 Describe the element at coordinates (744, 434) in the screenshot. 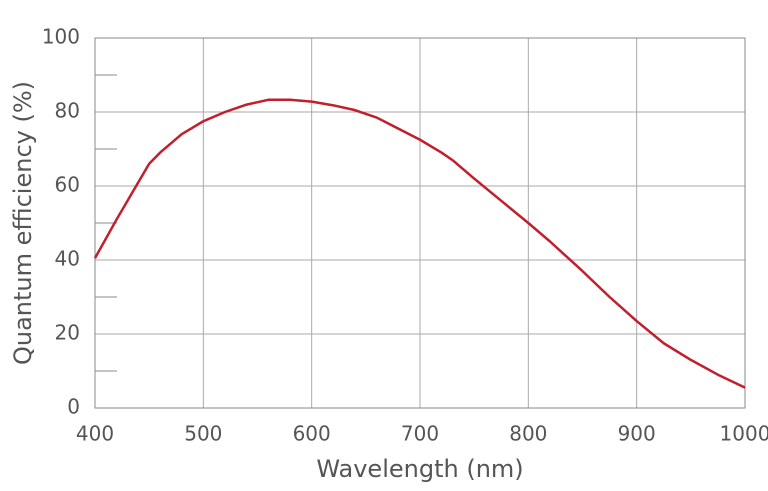

I see `x-tick-label: 1000` at that location.